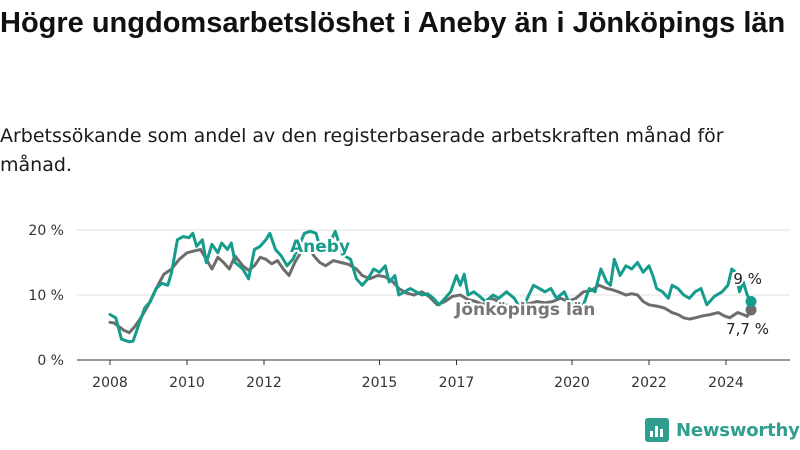  Describe the element at coordinates (738, 430) in the screenshot. I see `brand-name: Newsworthy` at that location.